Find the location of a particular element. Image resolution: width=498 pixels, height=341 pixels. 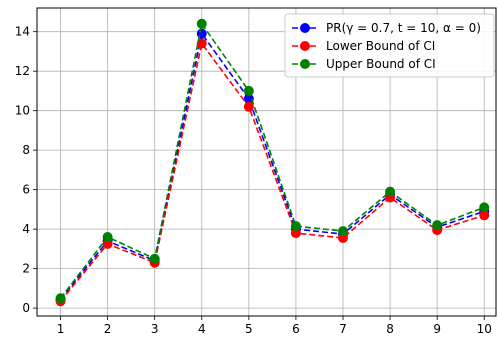

legend-entry: PR(γ = 0.7, t = 10, α = 0) is located at coordinates (386, 28).